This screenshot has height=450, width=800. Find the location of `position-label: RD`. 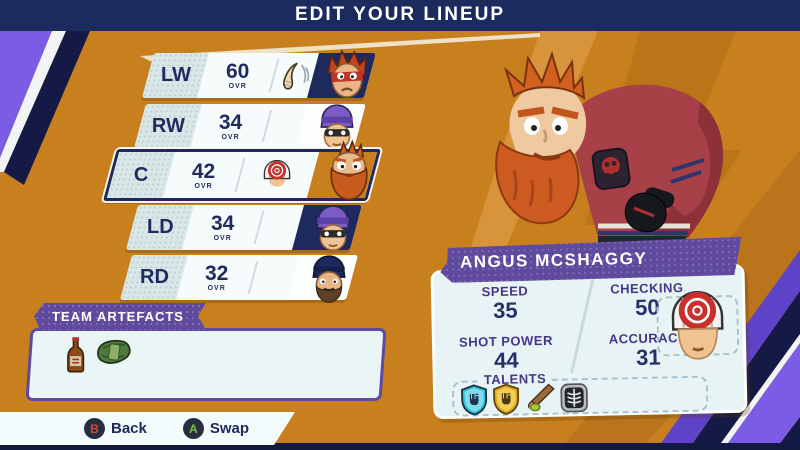

position-label: RD is located at coordinates (154, 277).